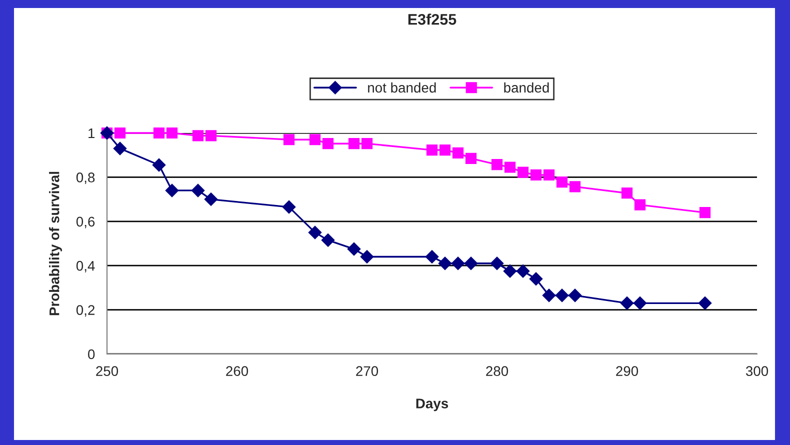  Describe the element at coordinates (497, 371) in the screenshot. I see `x-tick-label: 280` at that location.